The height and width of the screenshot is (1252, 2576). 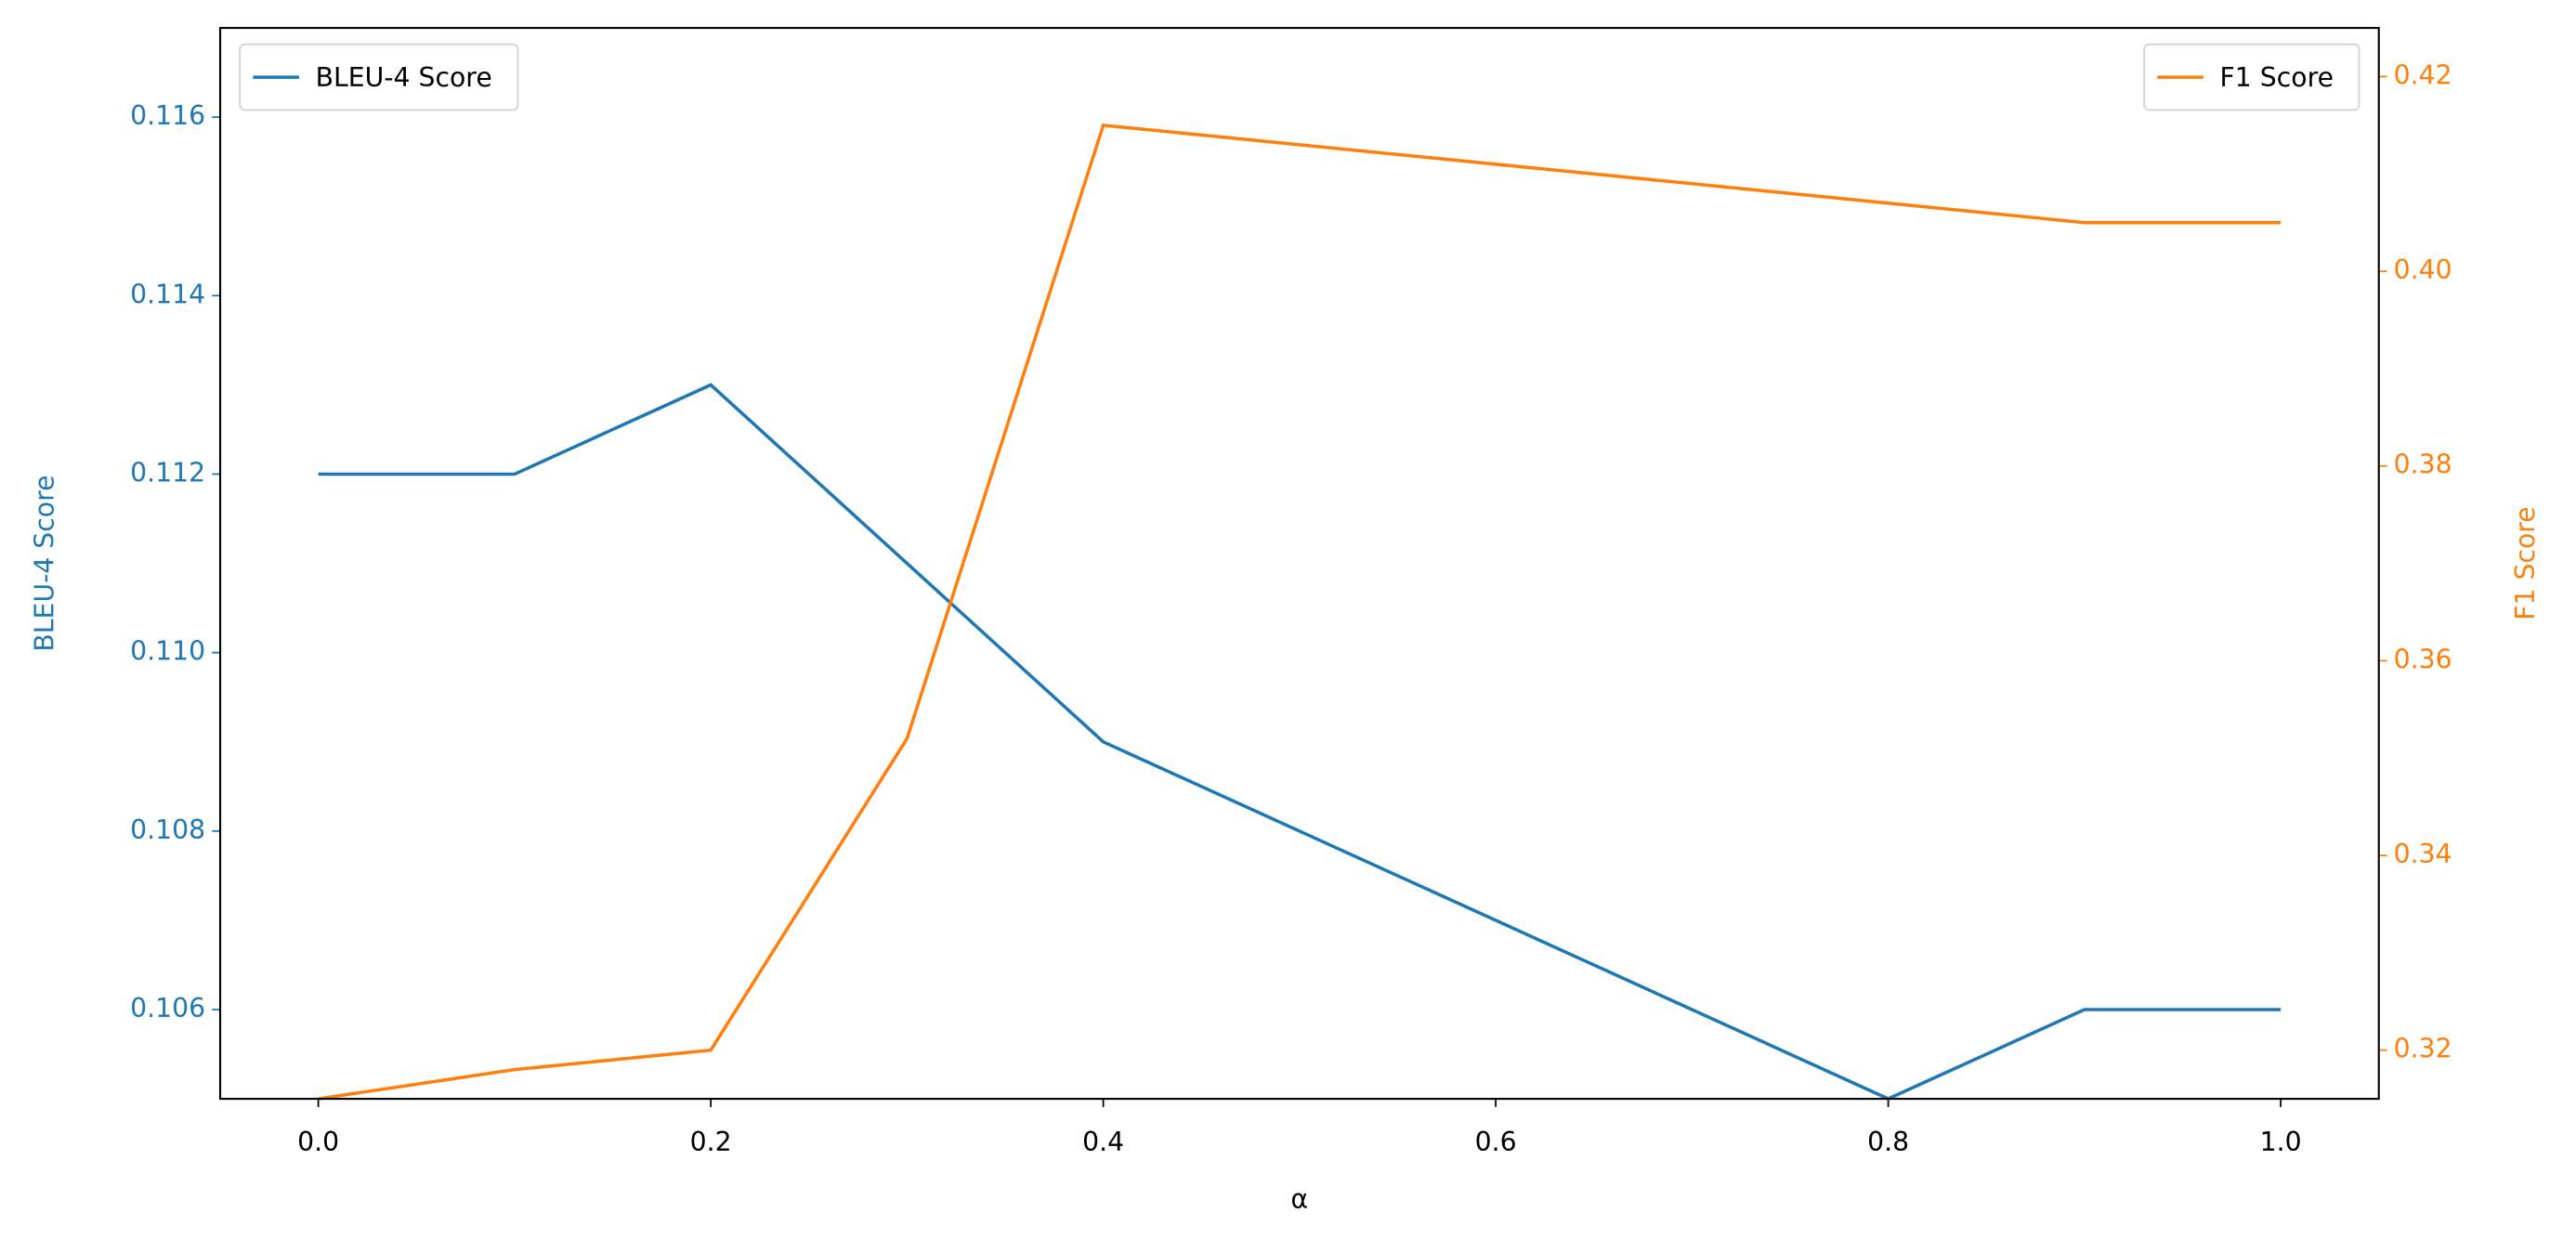 What do you see at coordinates (2423, 465) in the screenshot?
I see `y2-tick-label: 0.38` at bounding box center [2423, 465].